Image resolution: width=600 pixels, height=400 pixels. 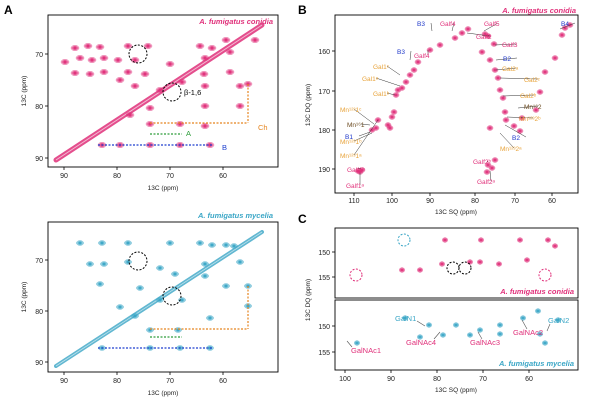 I want to click on y-tick-label: 150, so click(x=324, y=327).